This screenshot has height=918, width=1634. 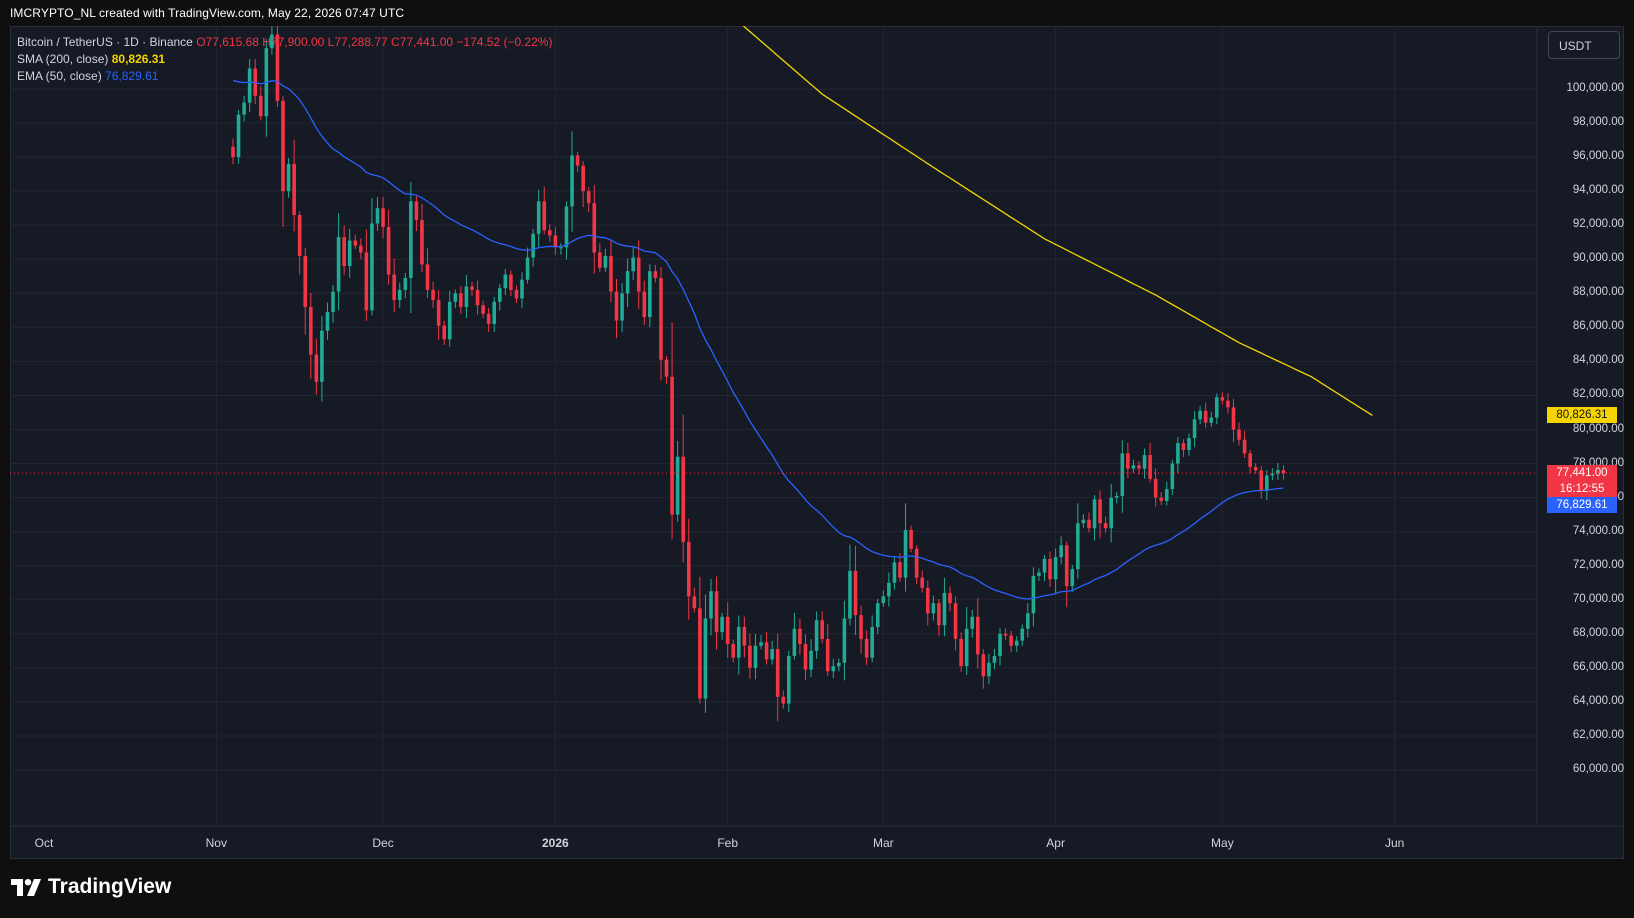 I want to click on sma-label: SMA (200, close), so click(x=63, y=59).